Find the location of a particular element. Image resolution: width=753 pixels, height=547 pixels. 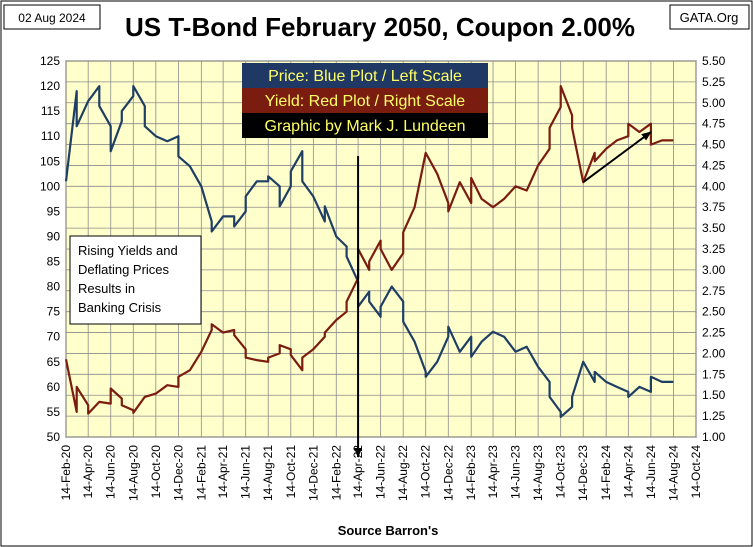

left-tick-label: 105 is located at coordinates (50, 161).